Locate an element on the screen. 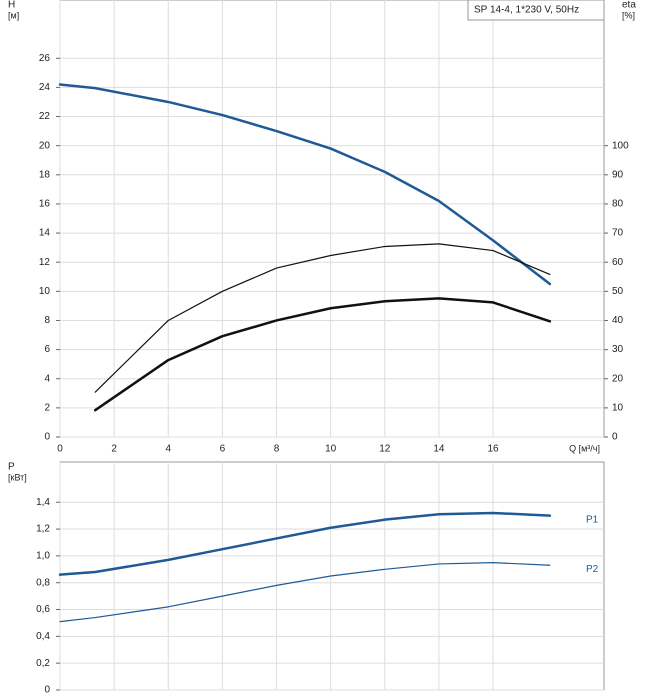  y2-tick-label: 60 is located at coordinates (618, 262).